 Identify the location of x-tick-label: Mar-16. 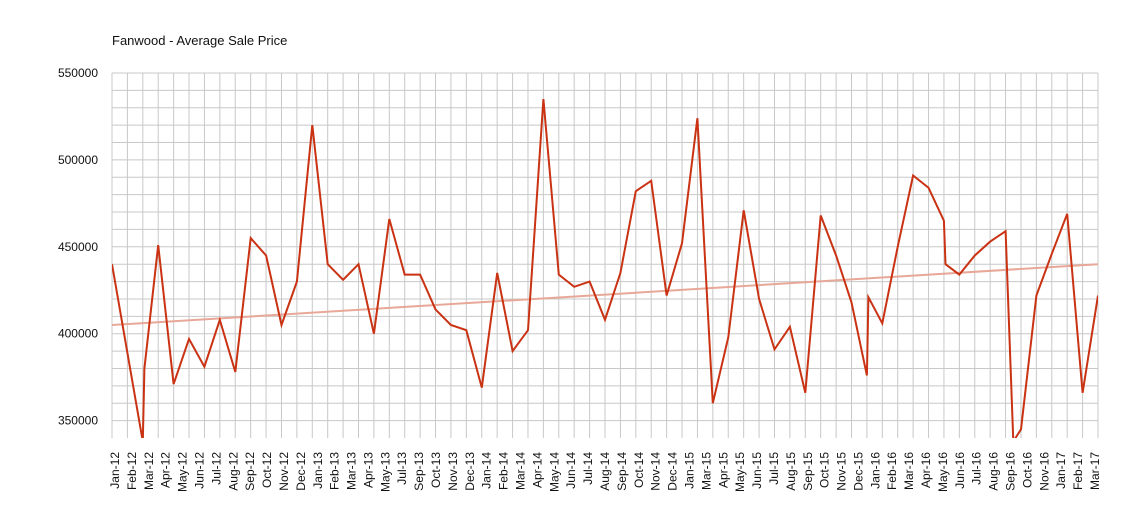
(909, 471).